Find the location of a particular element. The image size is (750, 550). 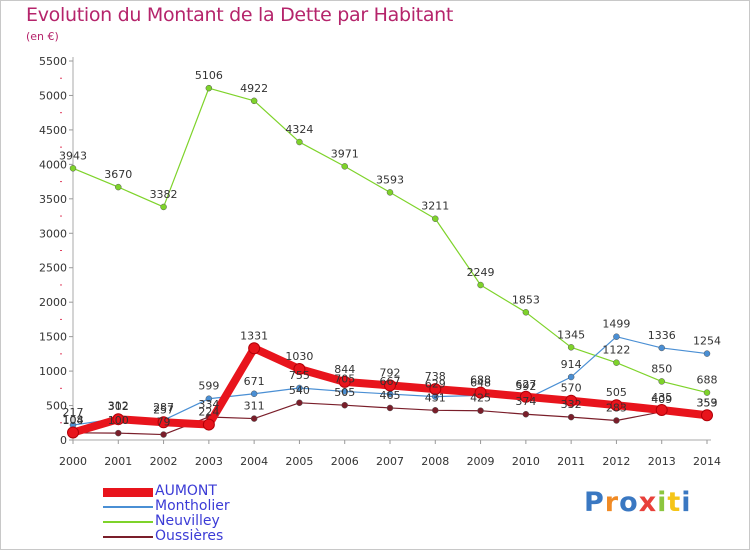

x-tick-label: 2009 is located at coordinates (481, 461).